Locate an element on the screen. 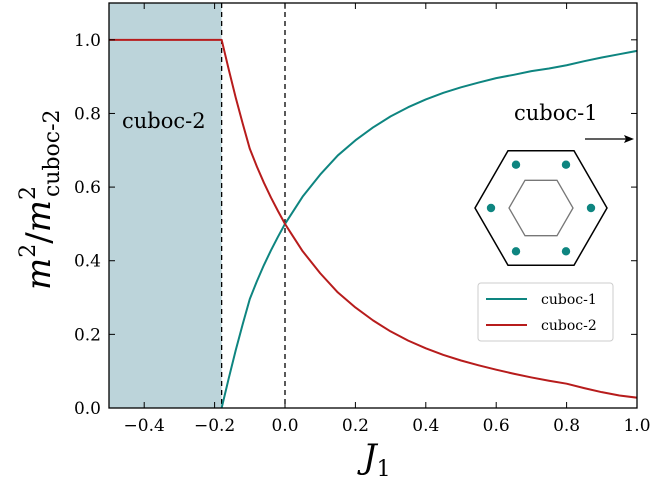 This screenshot has width=652, height=477. shaded-region is located at coordinates (165, 205).